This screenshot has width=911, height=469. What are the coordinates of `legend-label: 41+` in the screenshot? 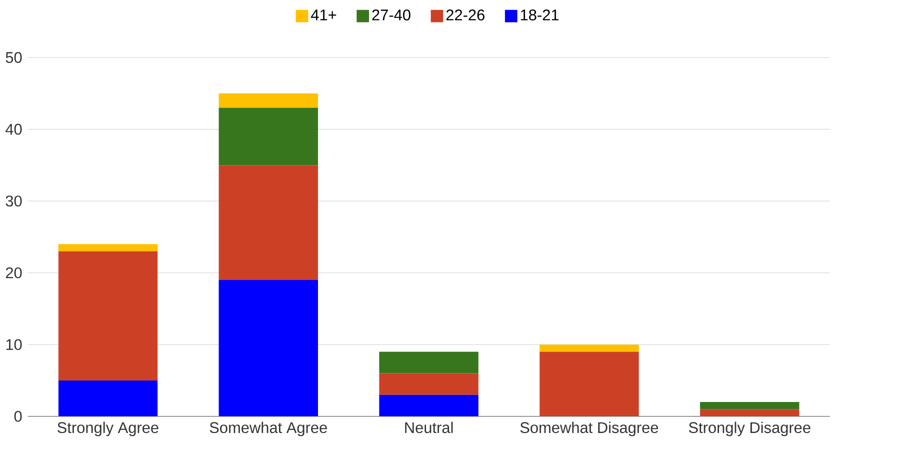 It's located at (323, 15).